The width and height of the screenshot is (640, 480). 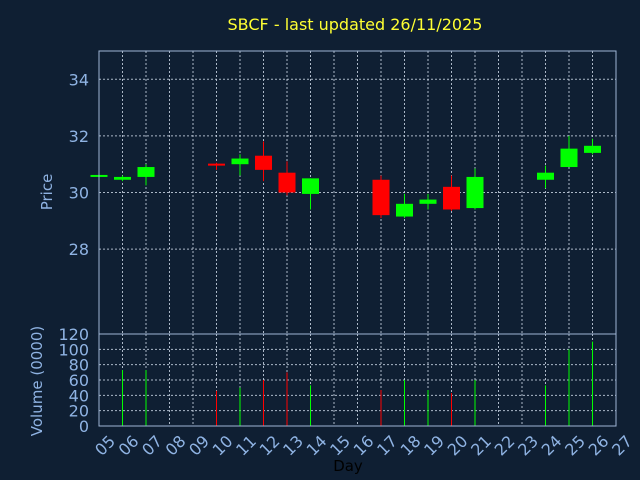 What do you see at coordinates (47, 192) in the screenshot?
I see `price-axis-label: Price` at bounding box center [47, 192].